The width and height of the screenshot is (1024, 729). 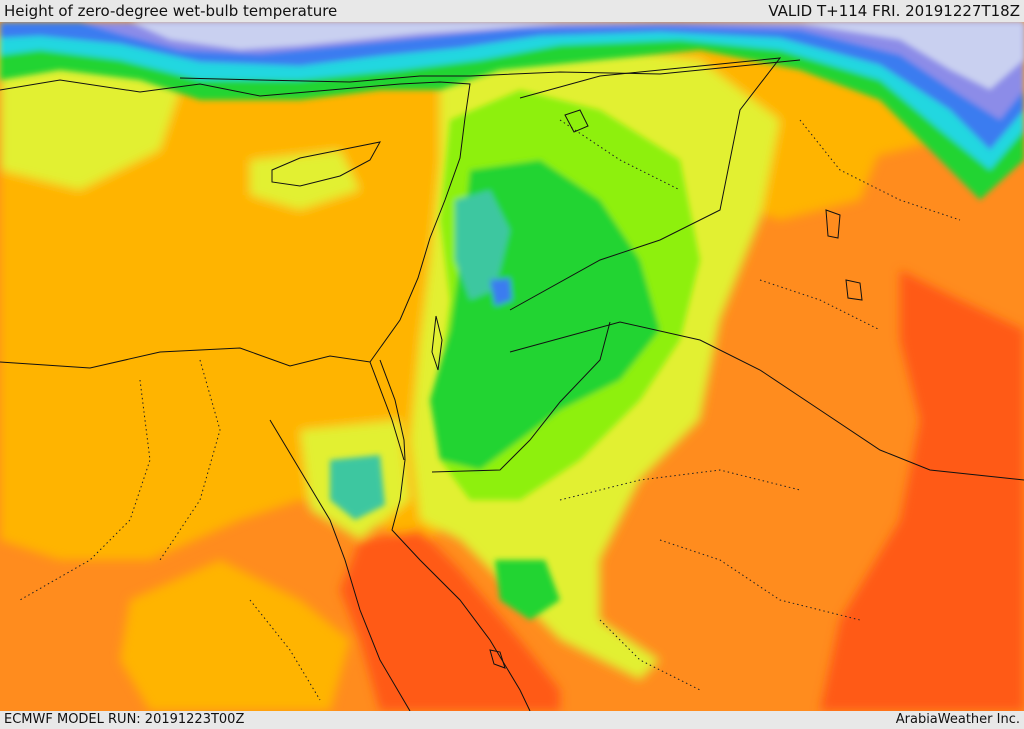 What do you see at coordinates (437, 343) in the screenshot?
I see `dead-sea` at bounding box center [437, 343].